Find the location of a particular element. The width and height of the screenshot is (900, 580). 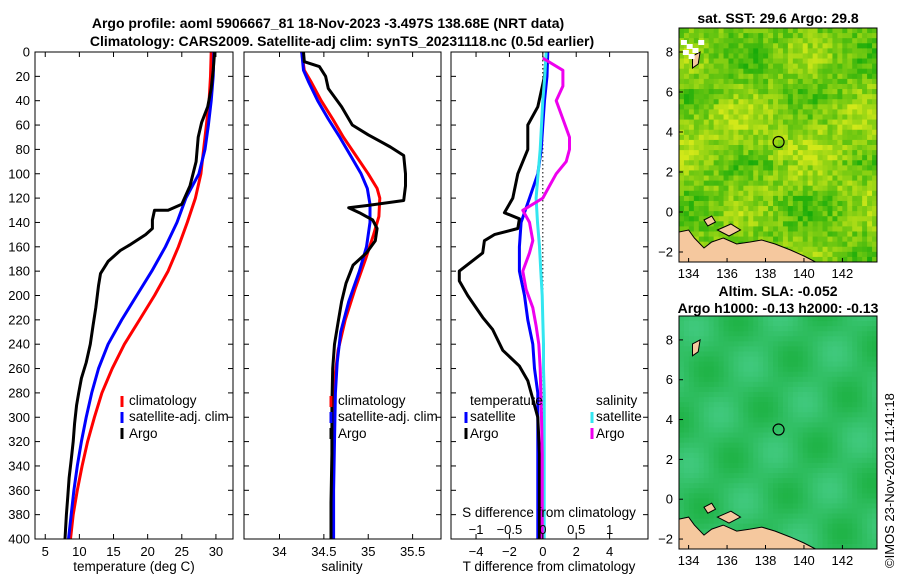

s-tick-label: −1 is located at coordinates (476, 529).